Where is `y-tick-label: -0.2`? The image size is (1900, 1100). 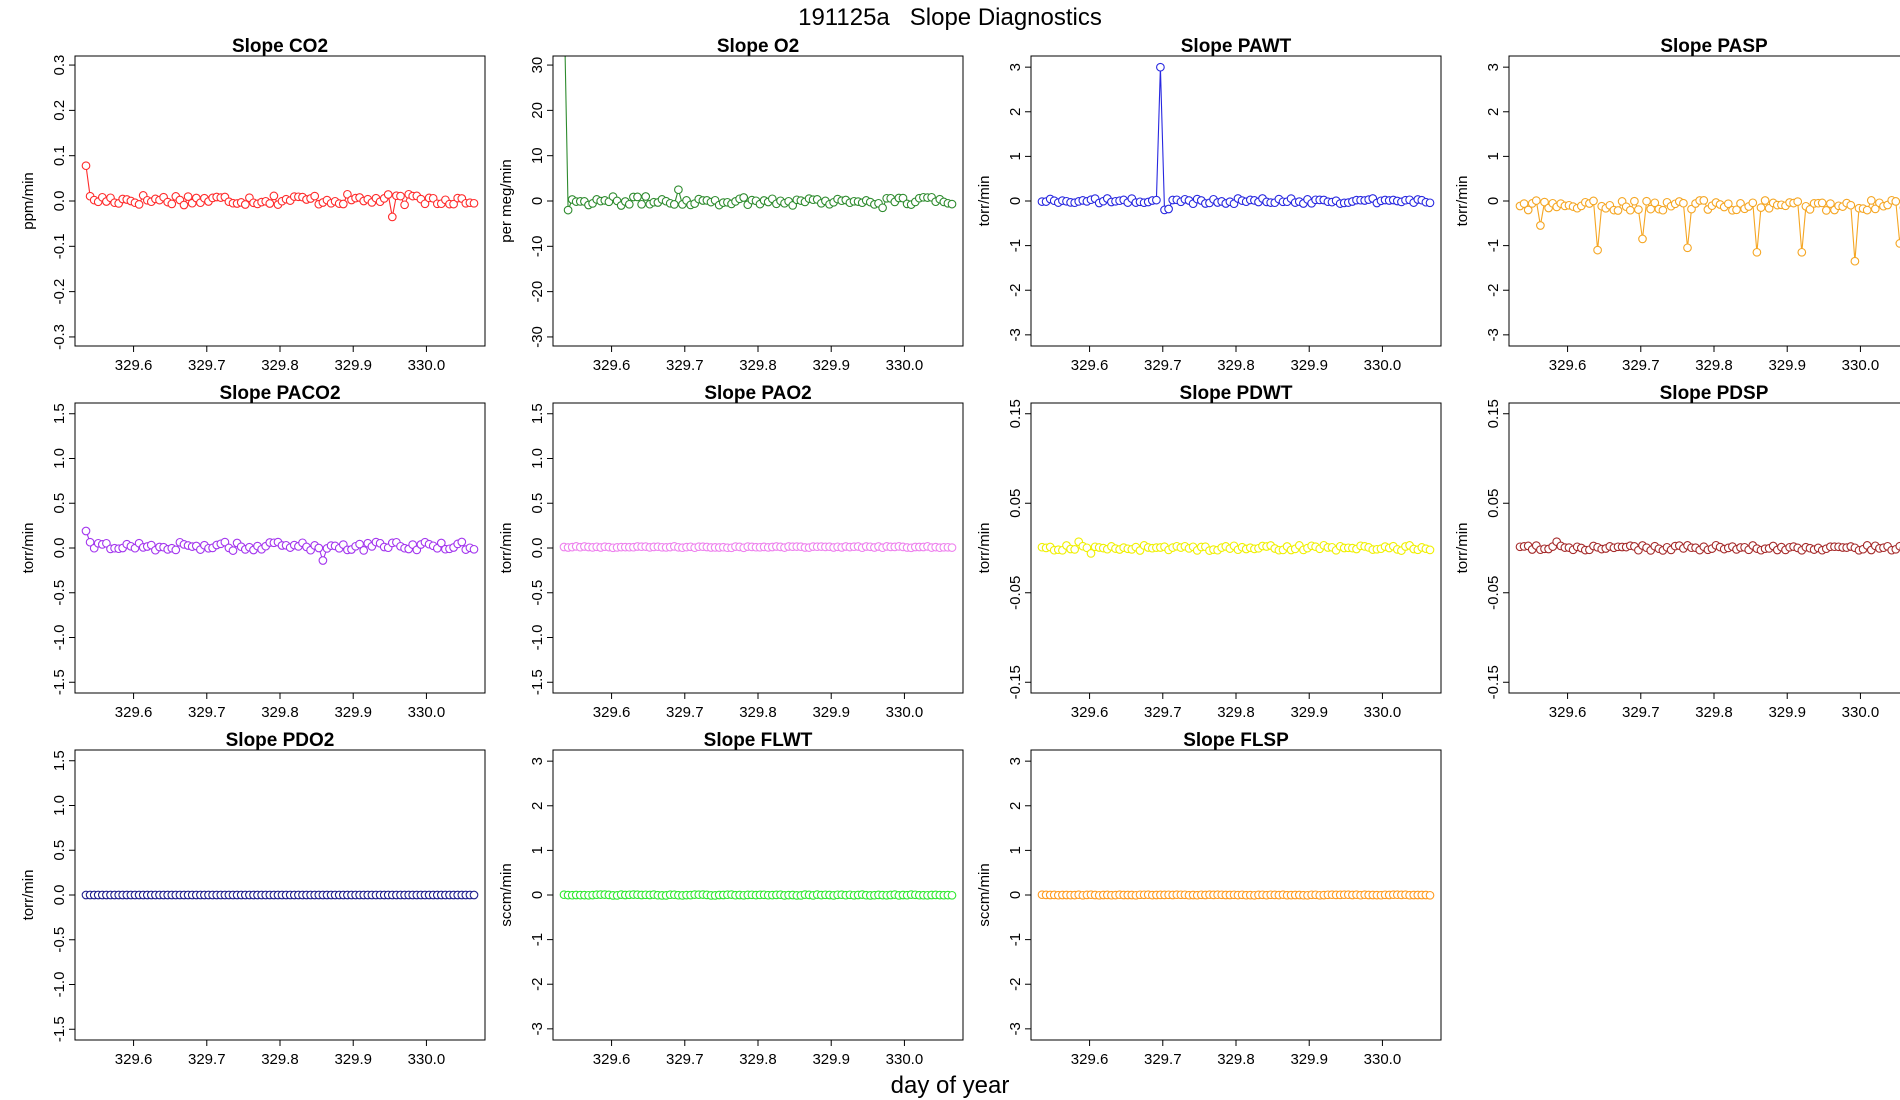
y-tick-label: -0.2 is located at coordinates (59, 292).